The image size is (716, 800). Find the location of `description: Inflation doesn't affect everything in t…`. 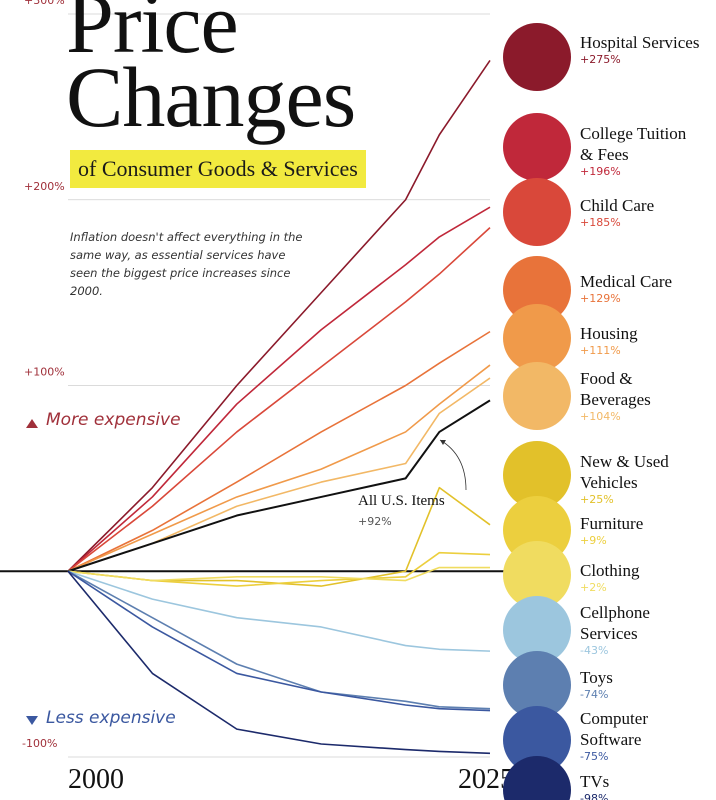

description: Inflation doesn't affect everything in t… is located at coordinates (186, 264).